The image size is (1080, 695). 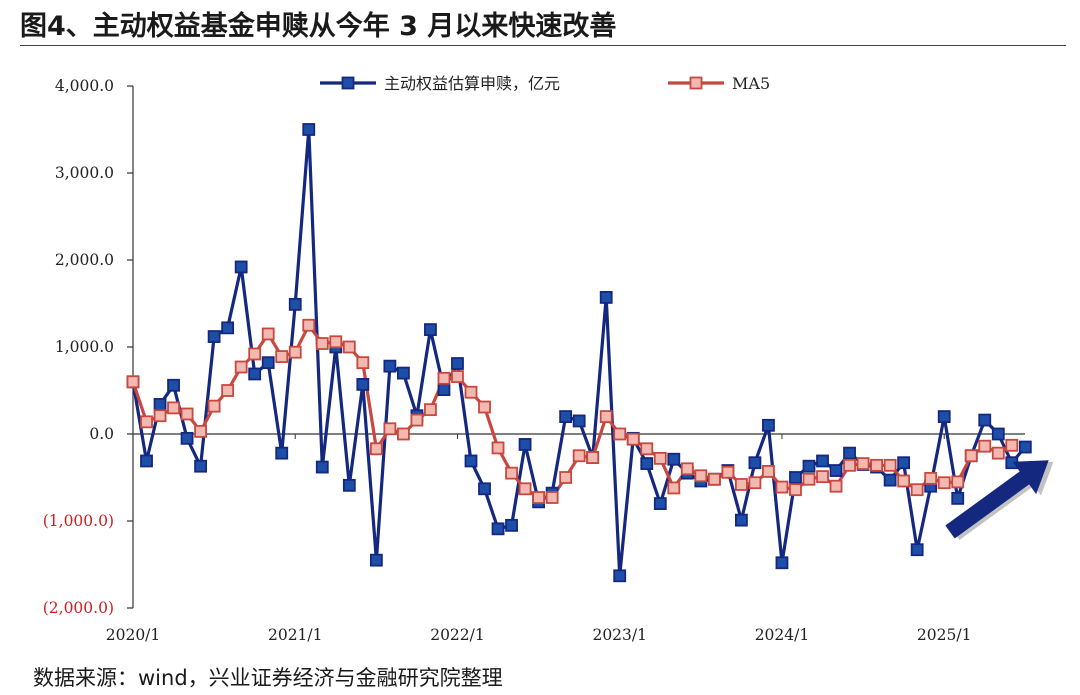 I want to click on x-tick-label: 2022/1, so click(x=457, y=635).